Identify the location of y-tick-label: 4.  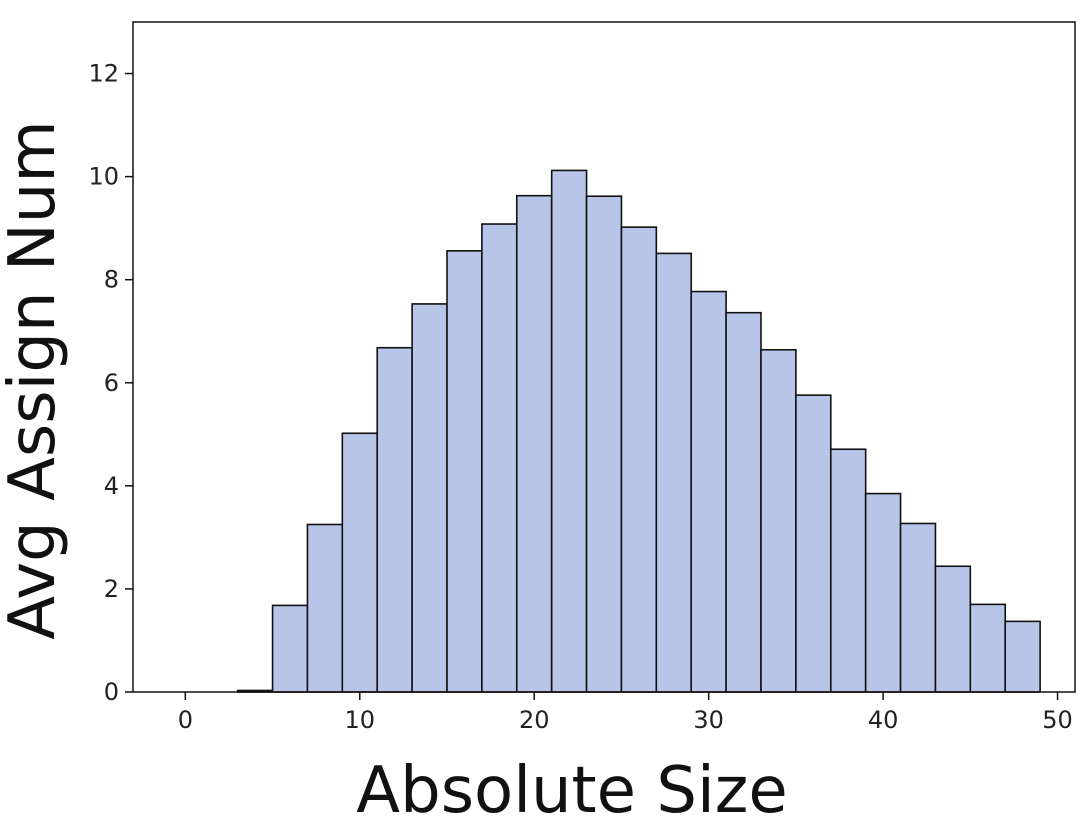
(111, 486).